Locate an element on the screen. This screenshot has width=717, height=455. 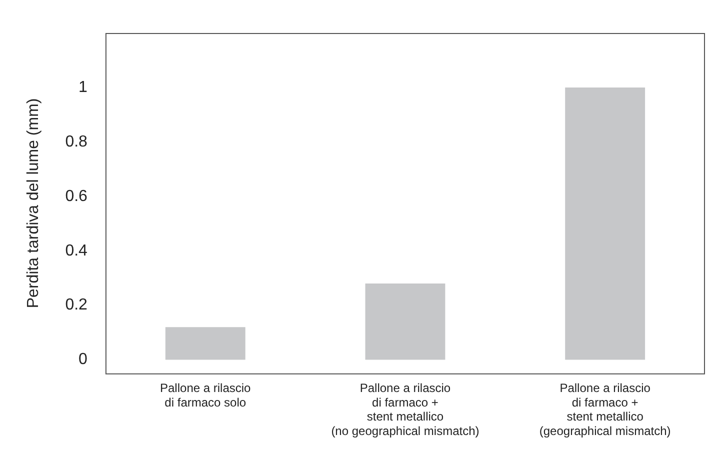
y-tick-label: 0.4 is located at coordinates (76, 251).